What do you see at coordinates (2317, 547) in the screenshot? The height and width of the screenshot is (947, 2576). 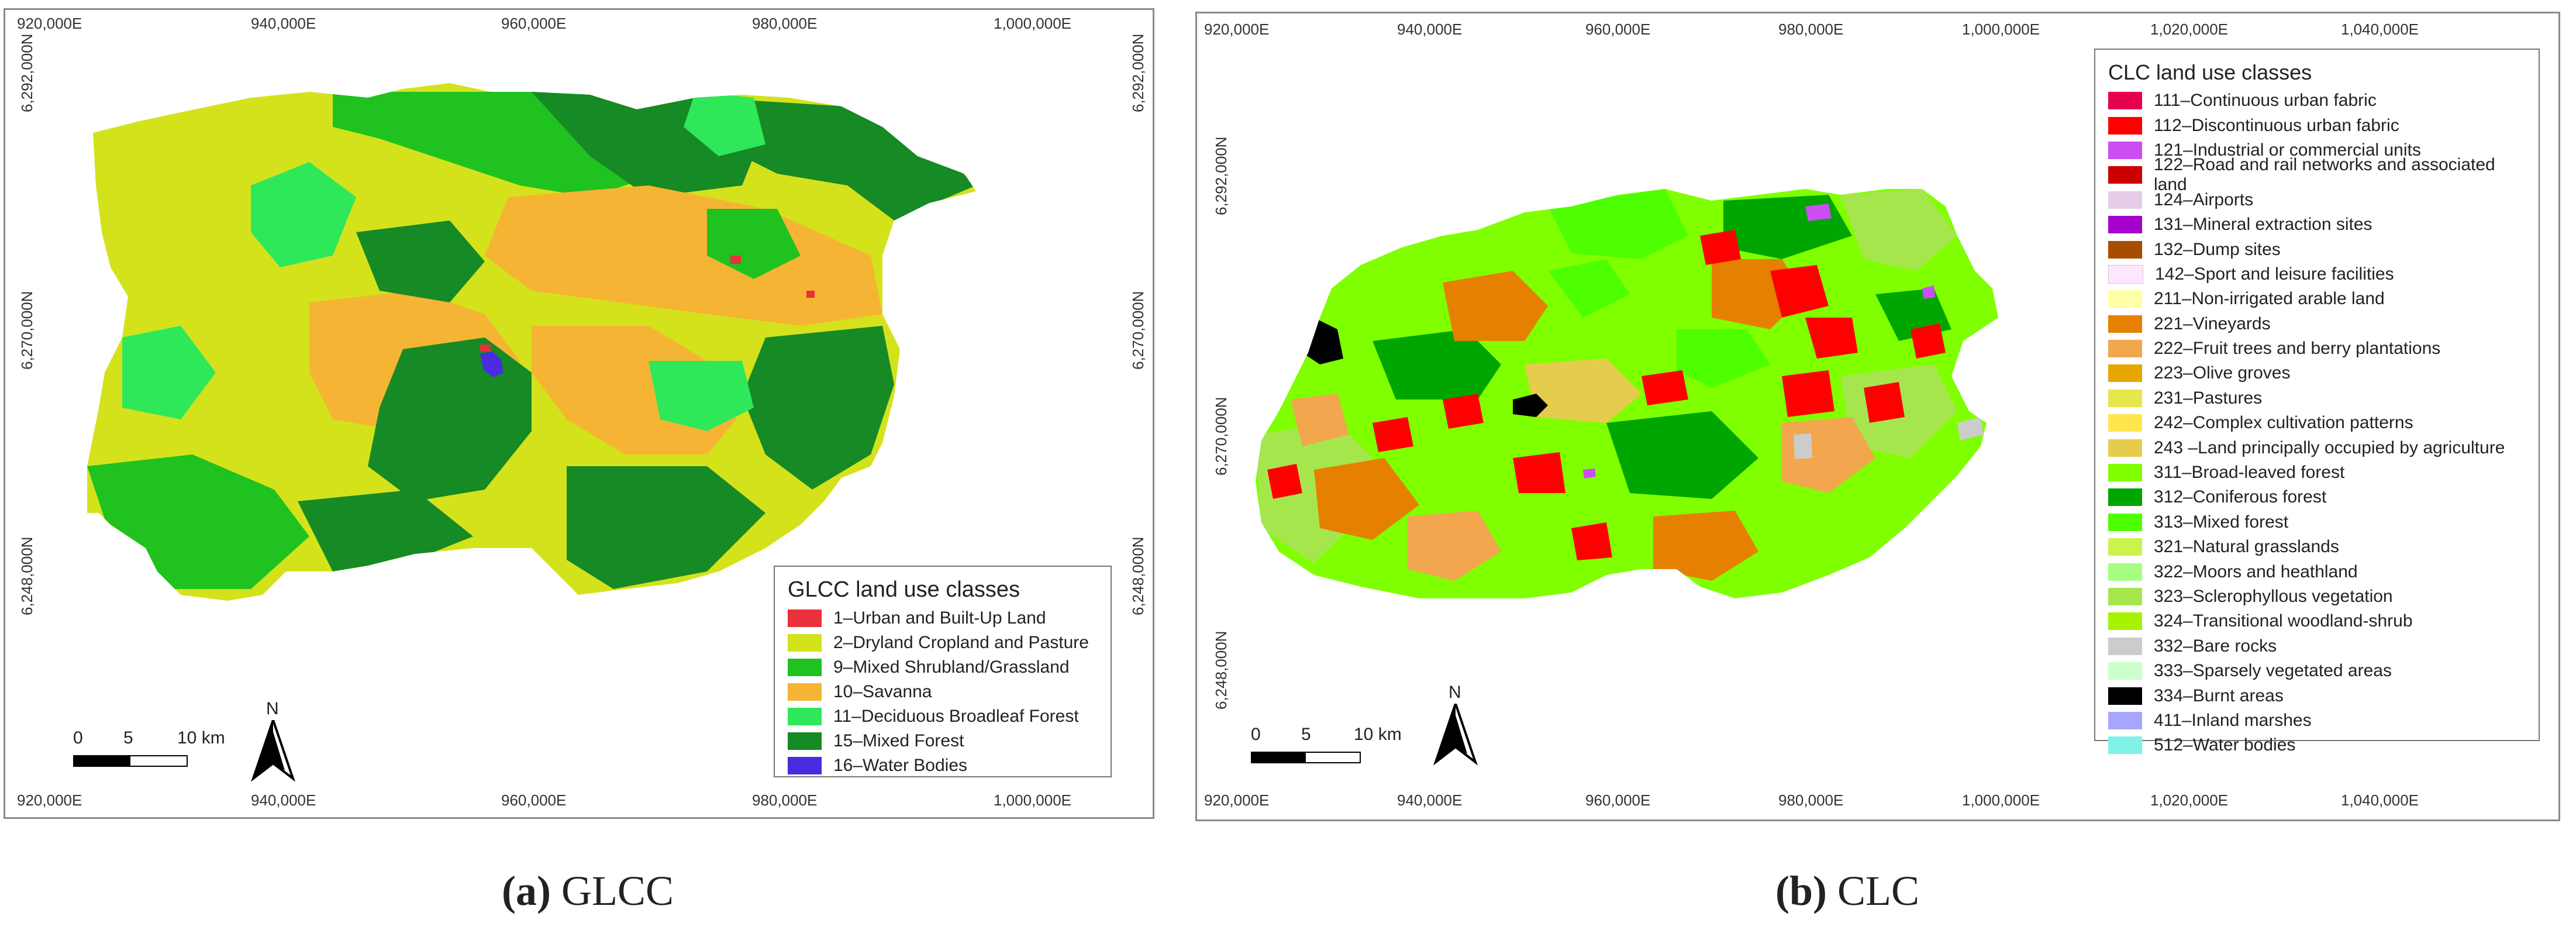 I see `legend-item: 321–Natural grasslands` at bounding box center [2317, 547].